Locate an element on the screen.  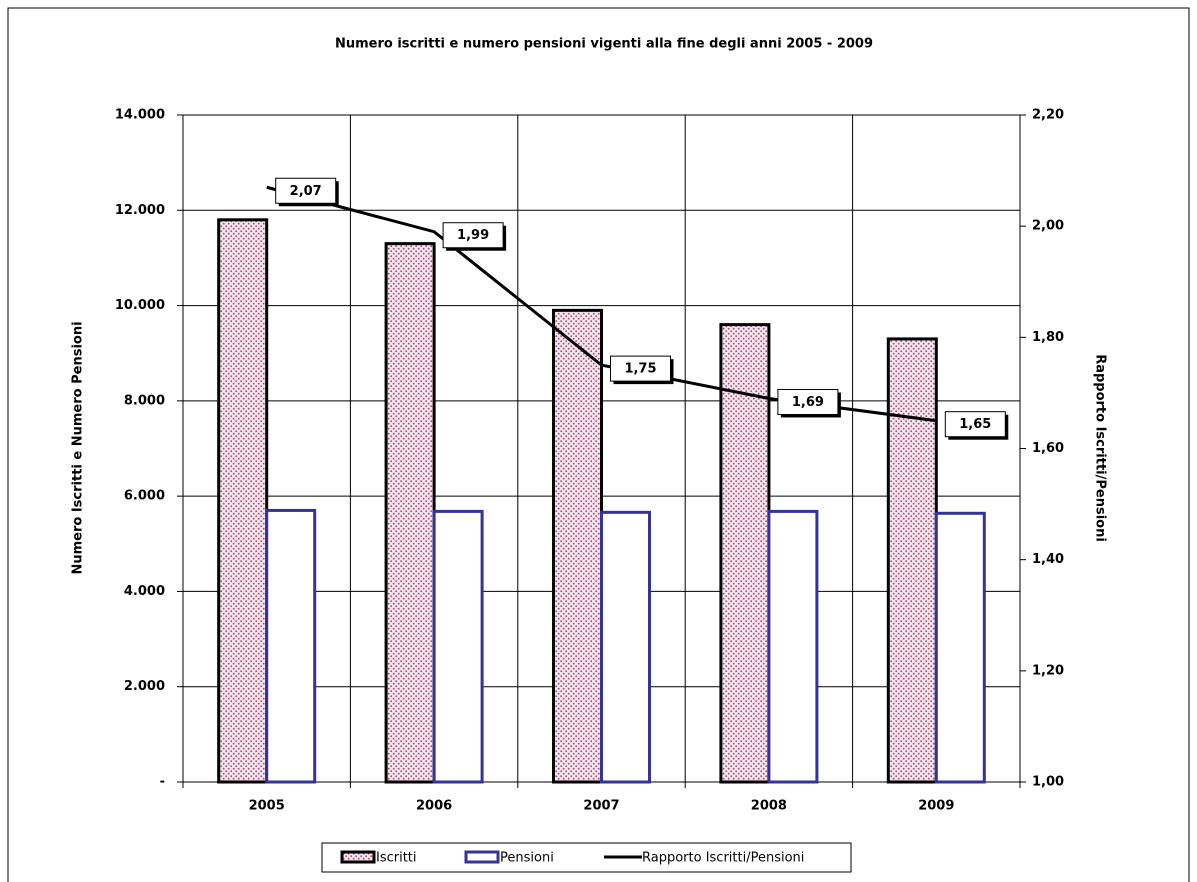
y-tick-label: - is located at coordinates (162, 782).